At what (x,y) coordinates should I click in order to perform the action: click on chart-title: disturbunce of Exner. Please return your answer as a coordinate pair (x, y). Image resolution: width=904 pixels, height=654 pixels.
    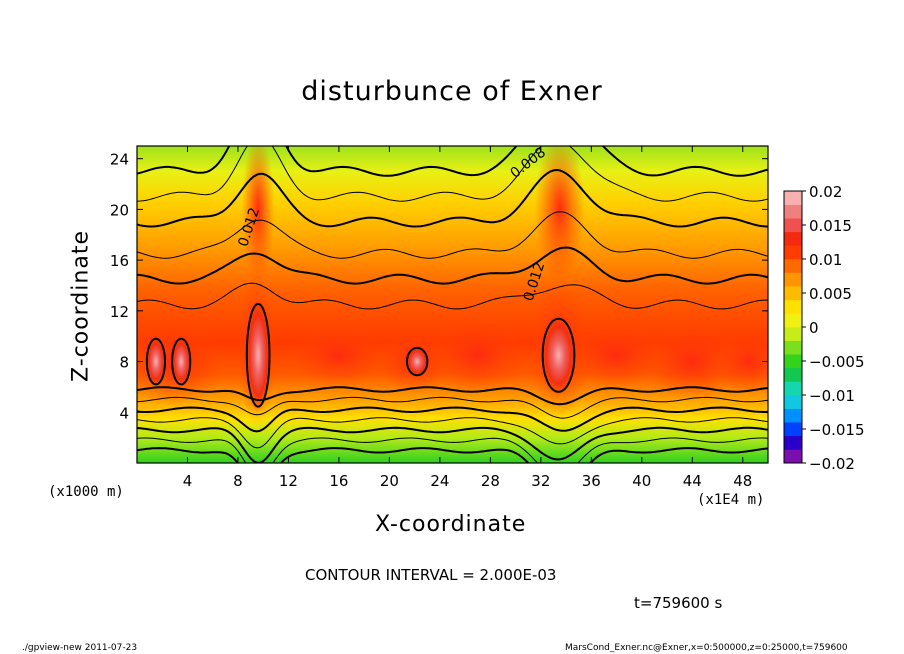
    Looking at the image, I should click on (452, 91).